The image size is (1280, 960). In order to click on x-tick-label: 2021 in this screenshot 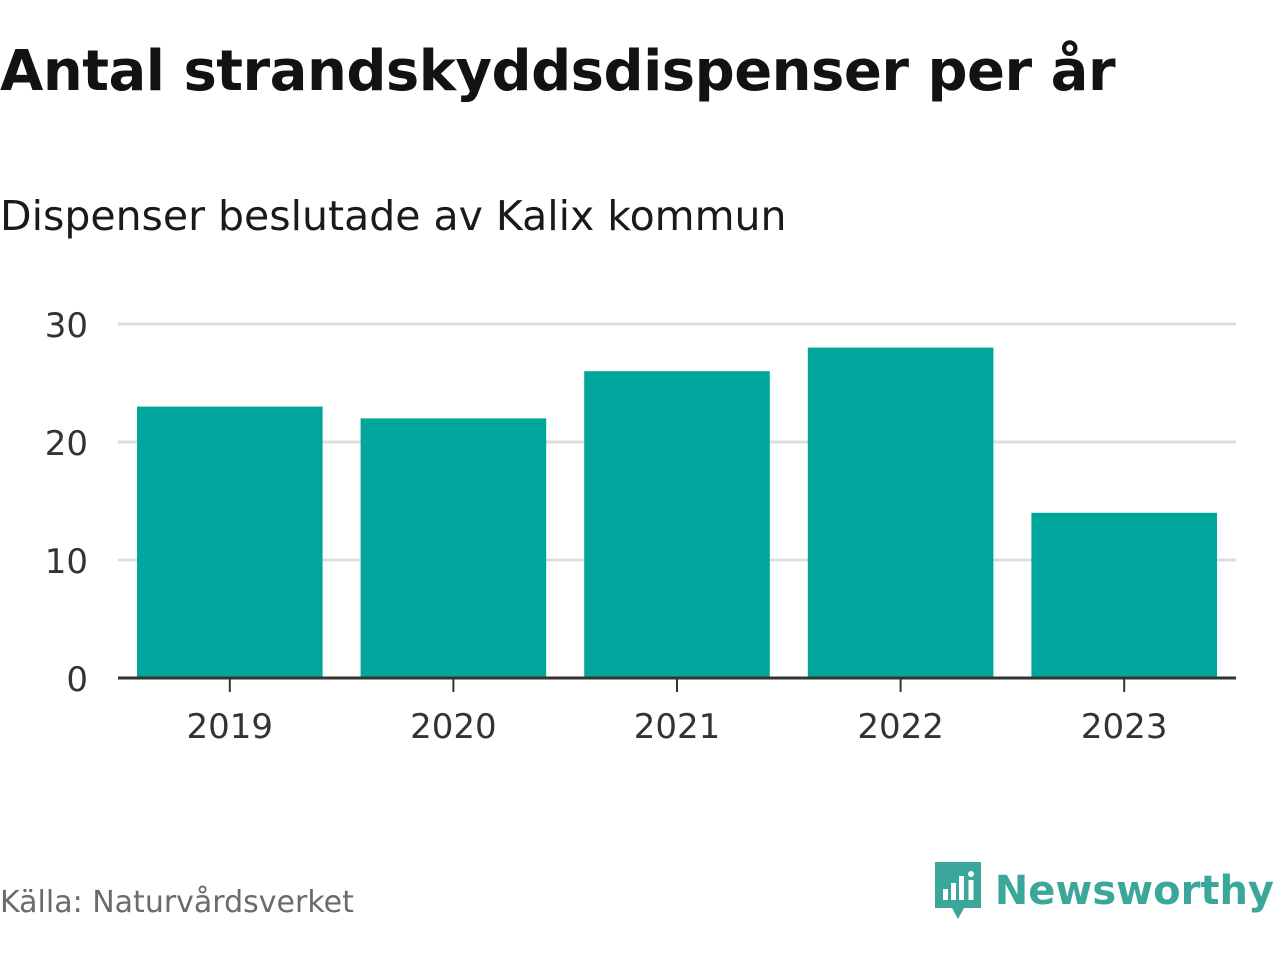, I will do `click(677, 727)`.